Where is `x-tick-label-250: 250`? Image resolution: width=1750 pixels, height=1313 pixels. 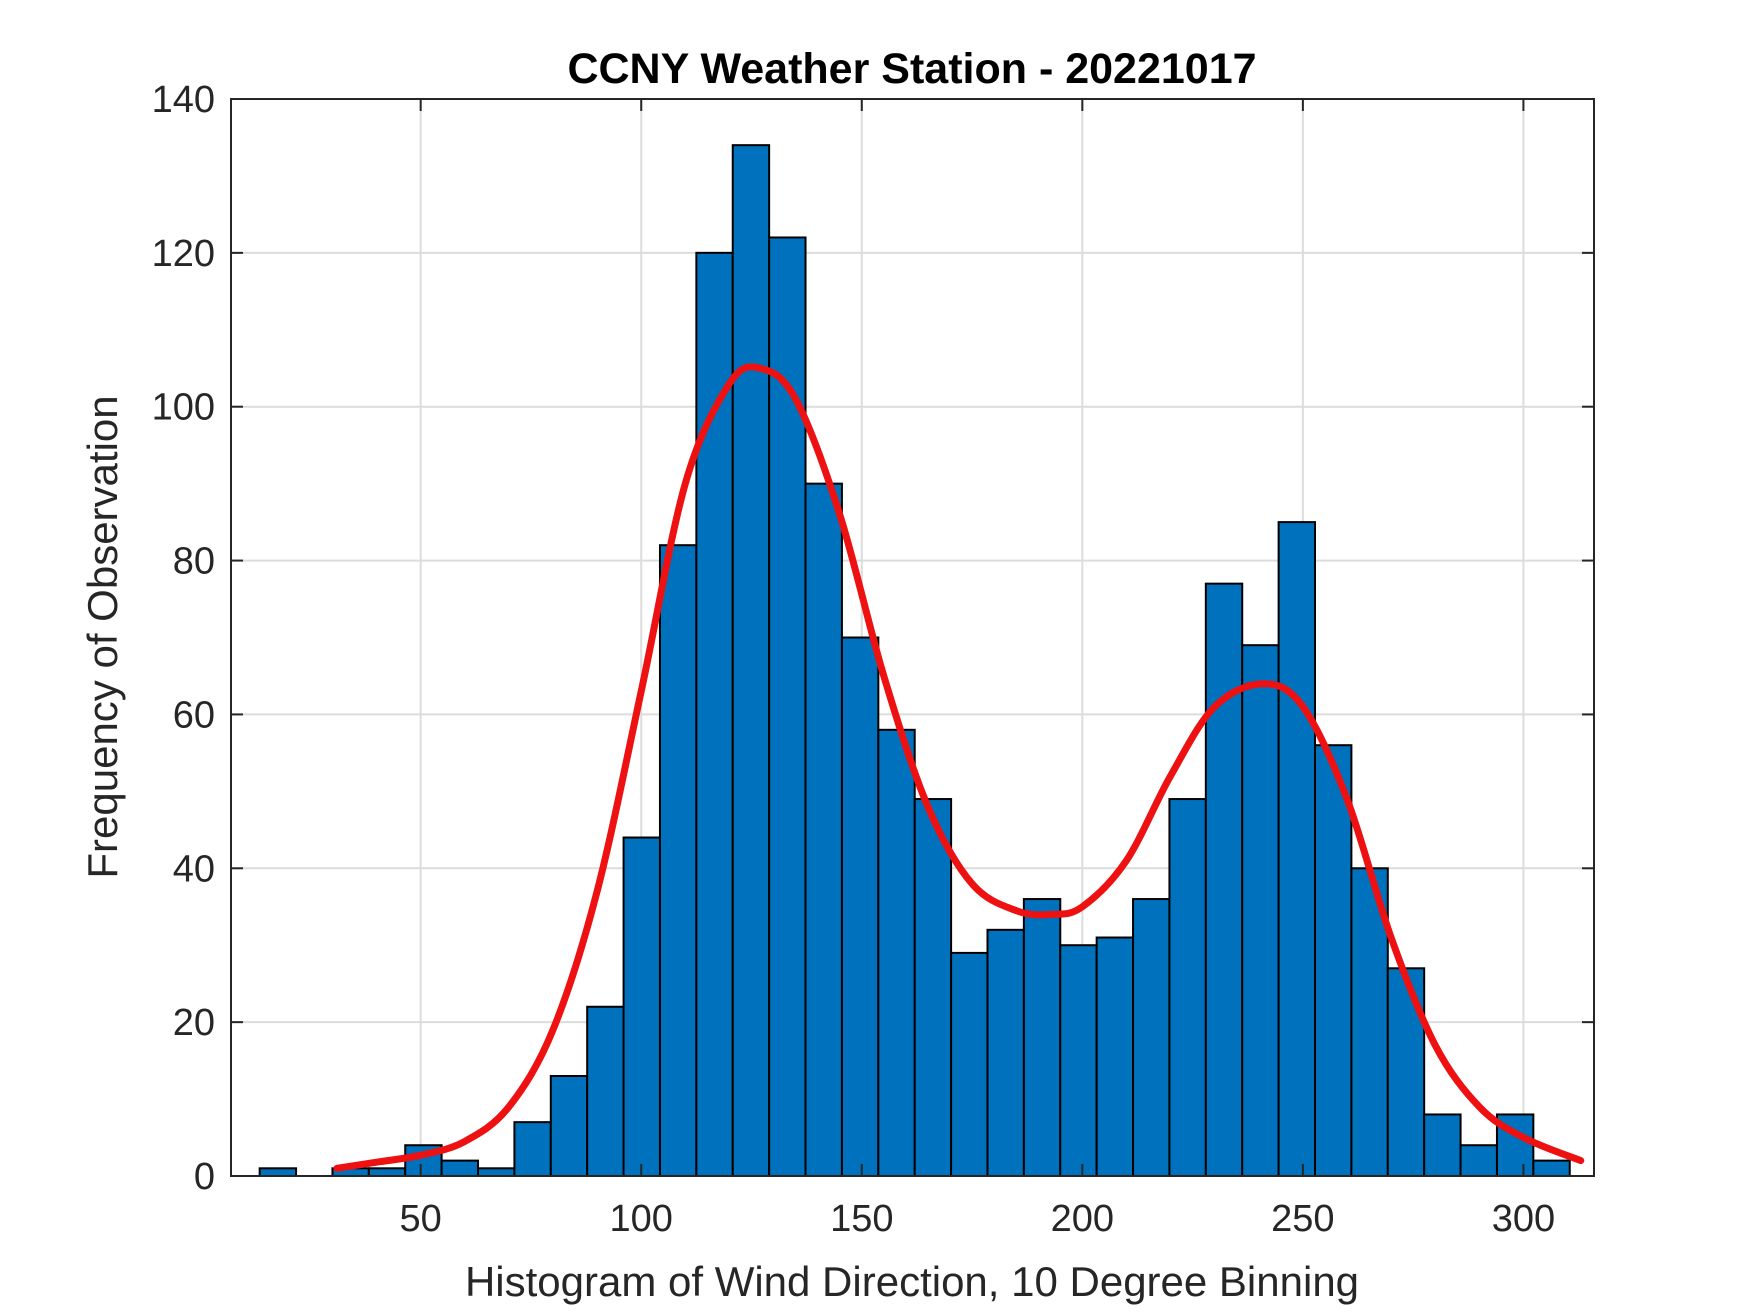 x-tick-label-250: 250 is located at coordinates (1302, 1219).